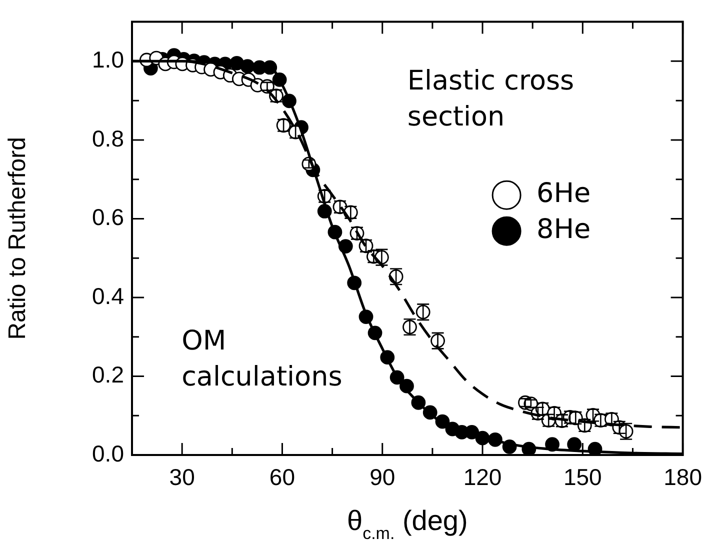 This screenshot has height=548, width=712. What do you see at coordinates (108, 375) in the screenshot?
I see `y-tick-label: 0.2` at bounding box center [108, 375].